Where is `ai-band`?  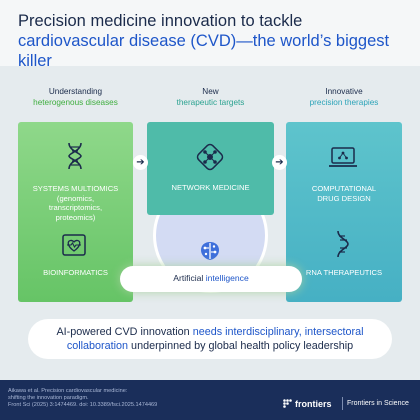
ai-band is located at coordinates (211, 279).